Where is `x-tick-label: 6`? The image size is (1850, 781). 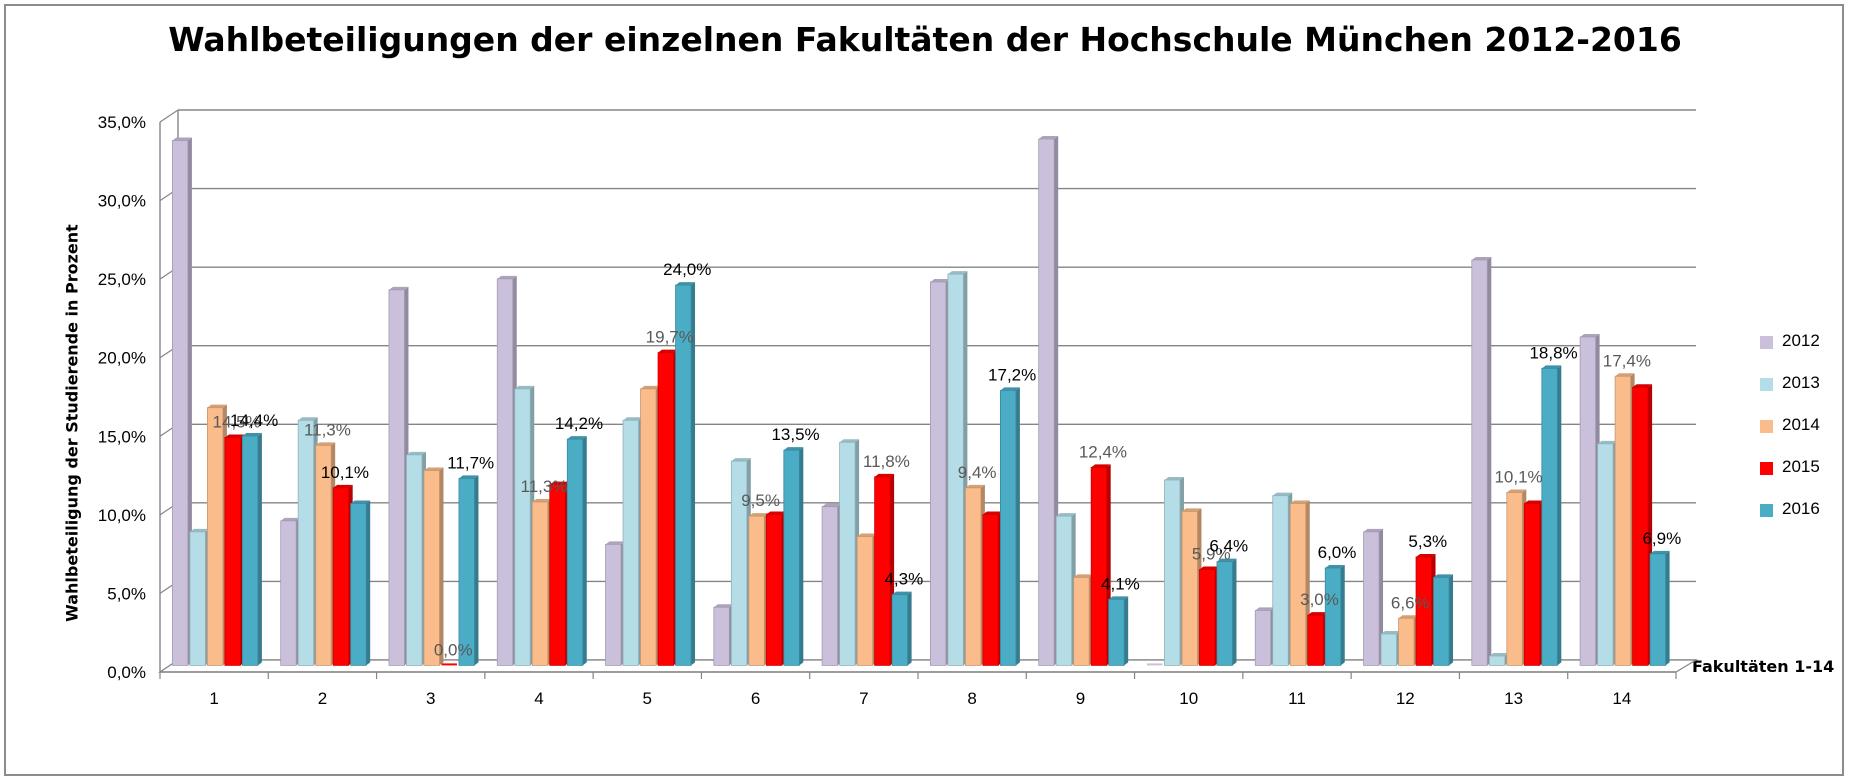 x-tick-label: 6 is located at coordinates (755, 698).